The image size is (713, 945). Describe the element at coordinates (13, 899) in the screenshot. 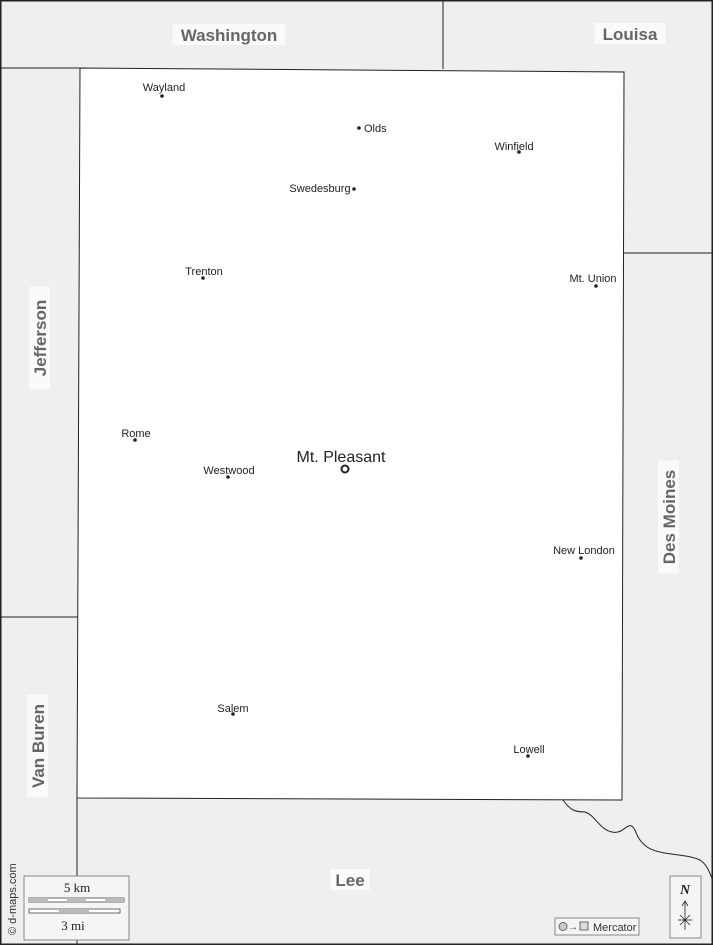

I see `credit: © d-maps.com` at that location.